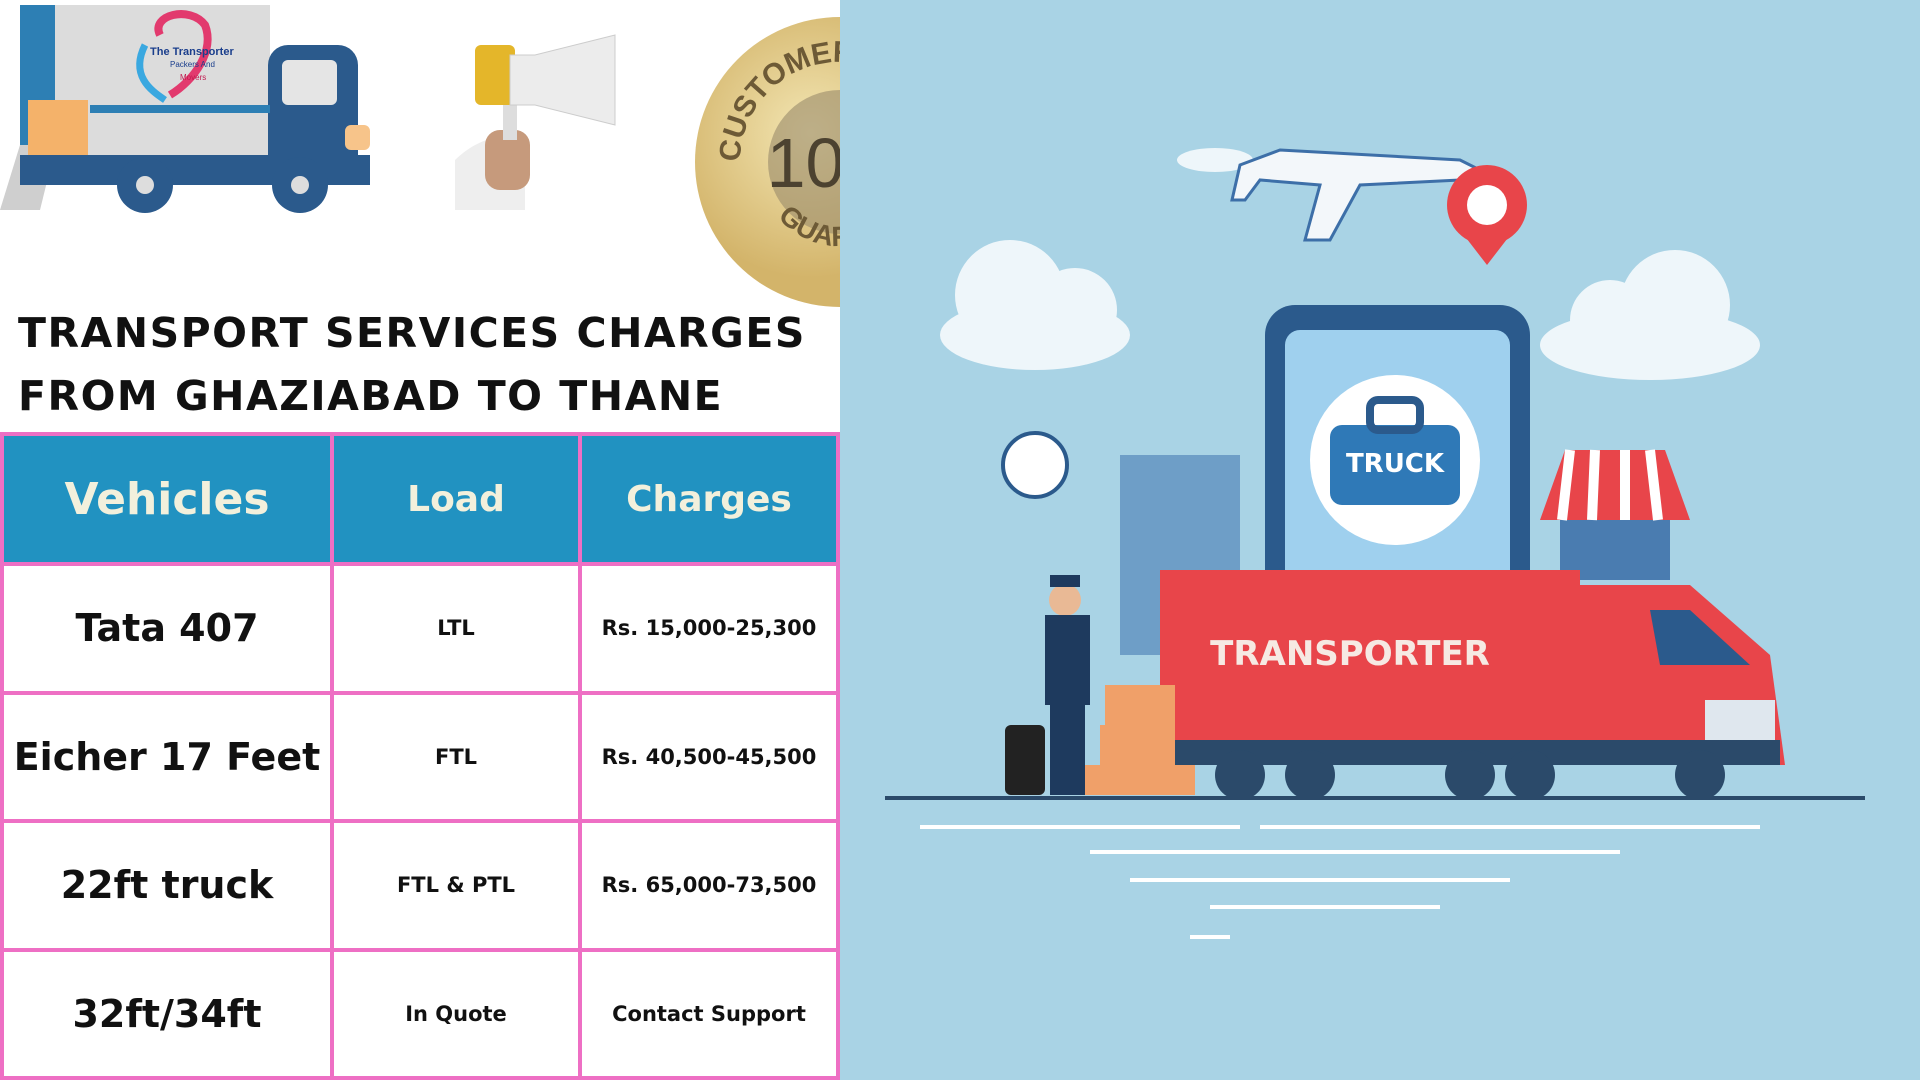 This screenshot has height=1080, width=1920. Describe the element at coordinates (192, 64) in the screenshot. I see `logo-text-2: Packers And` at that location.